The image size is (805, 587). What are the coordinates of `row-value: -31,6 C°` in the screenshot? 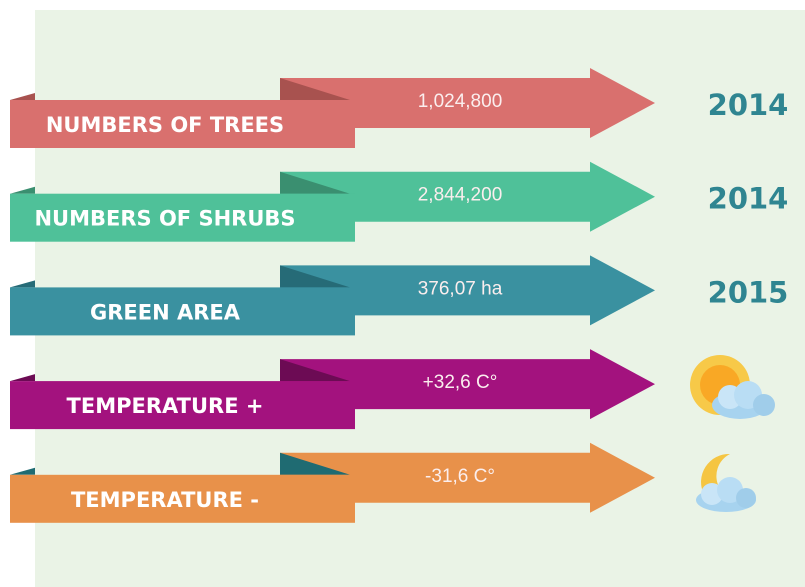 It's located at (460, 476).